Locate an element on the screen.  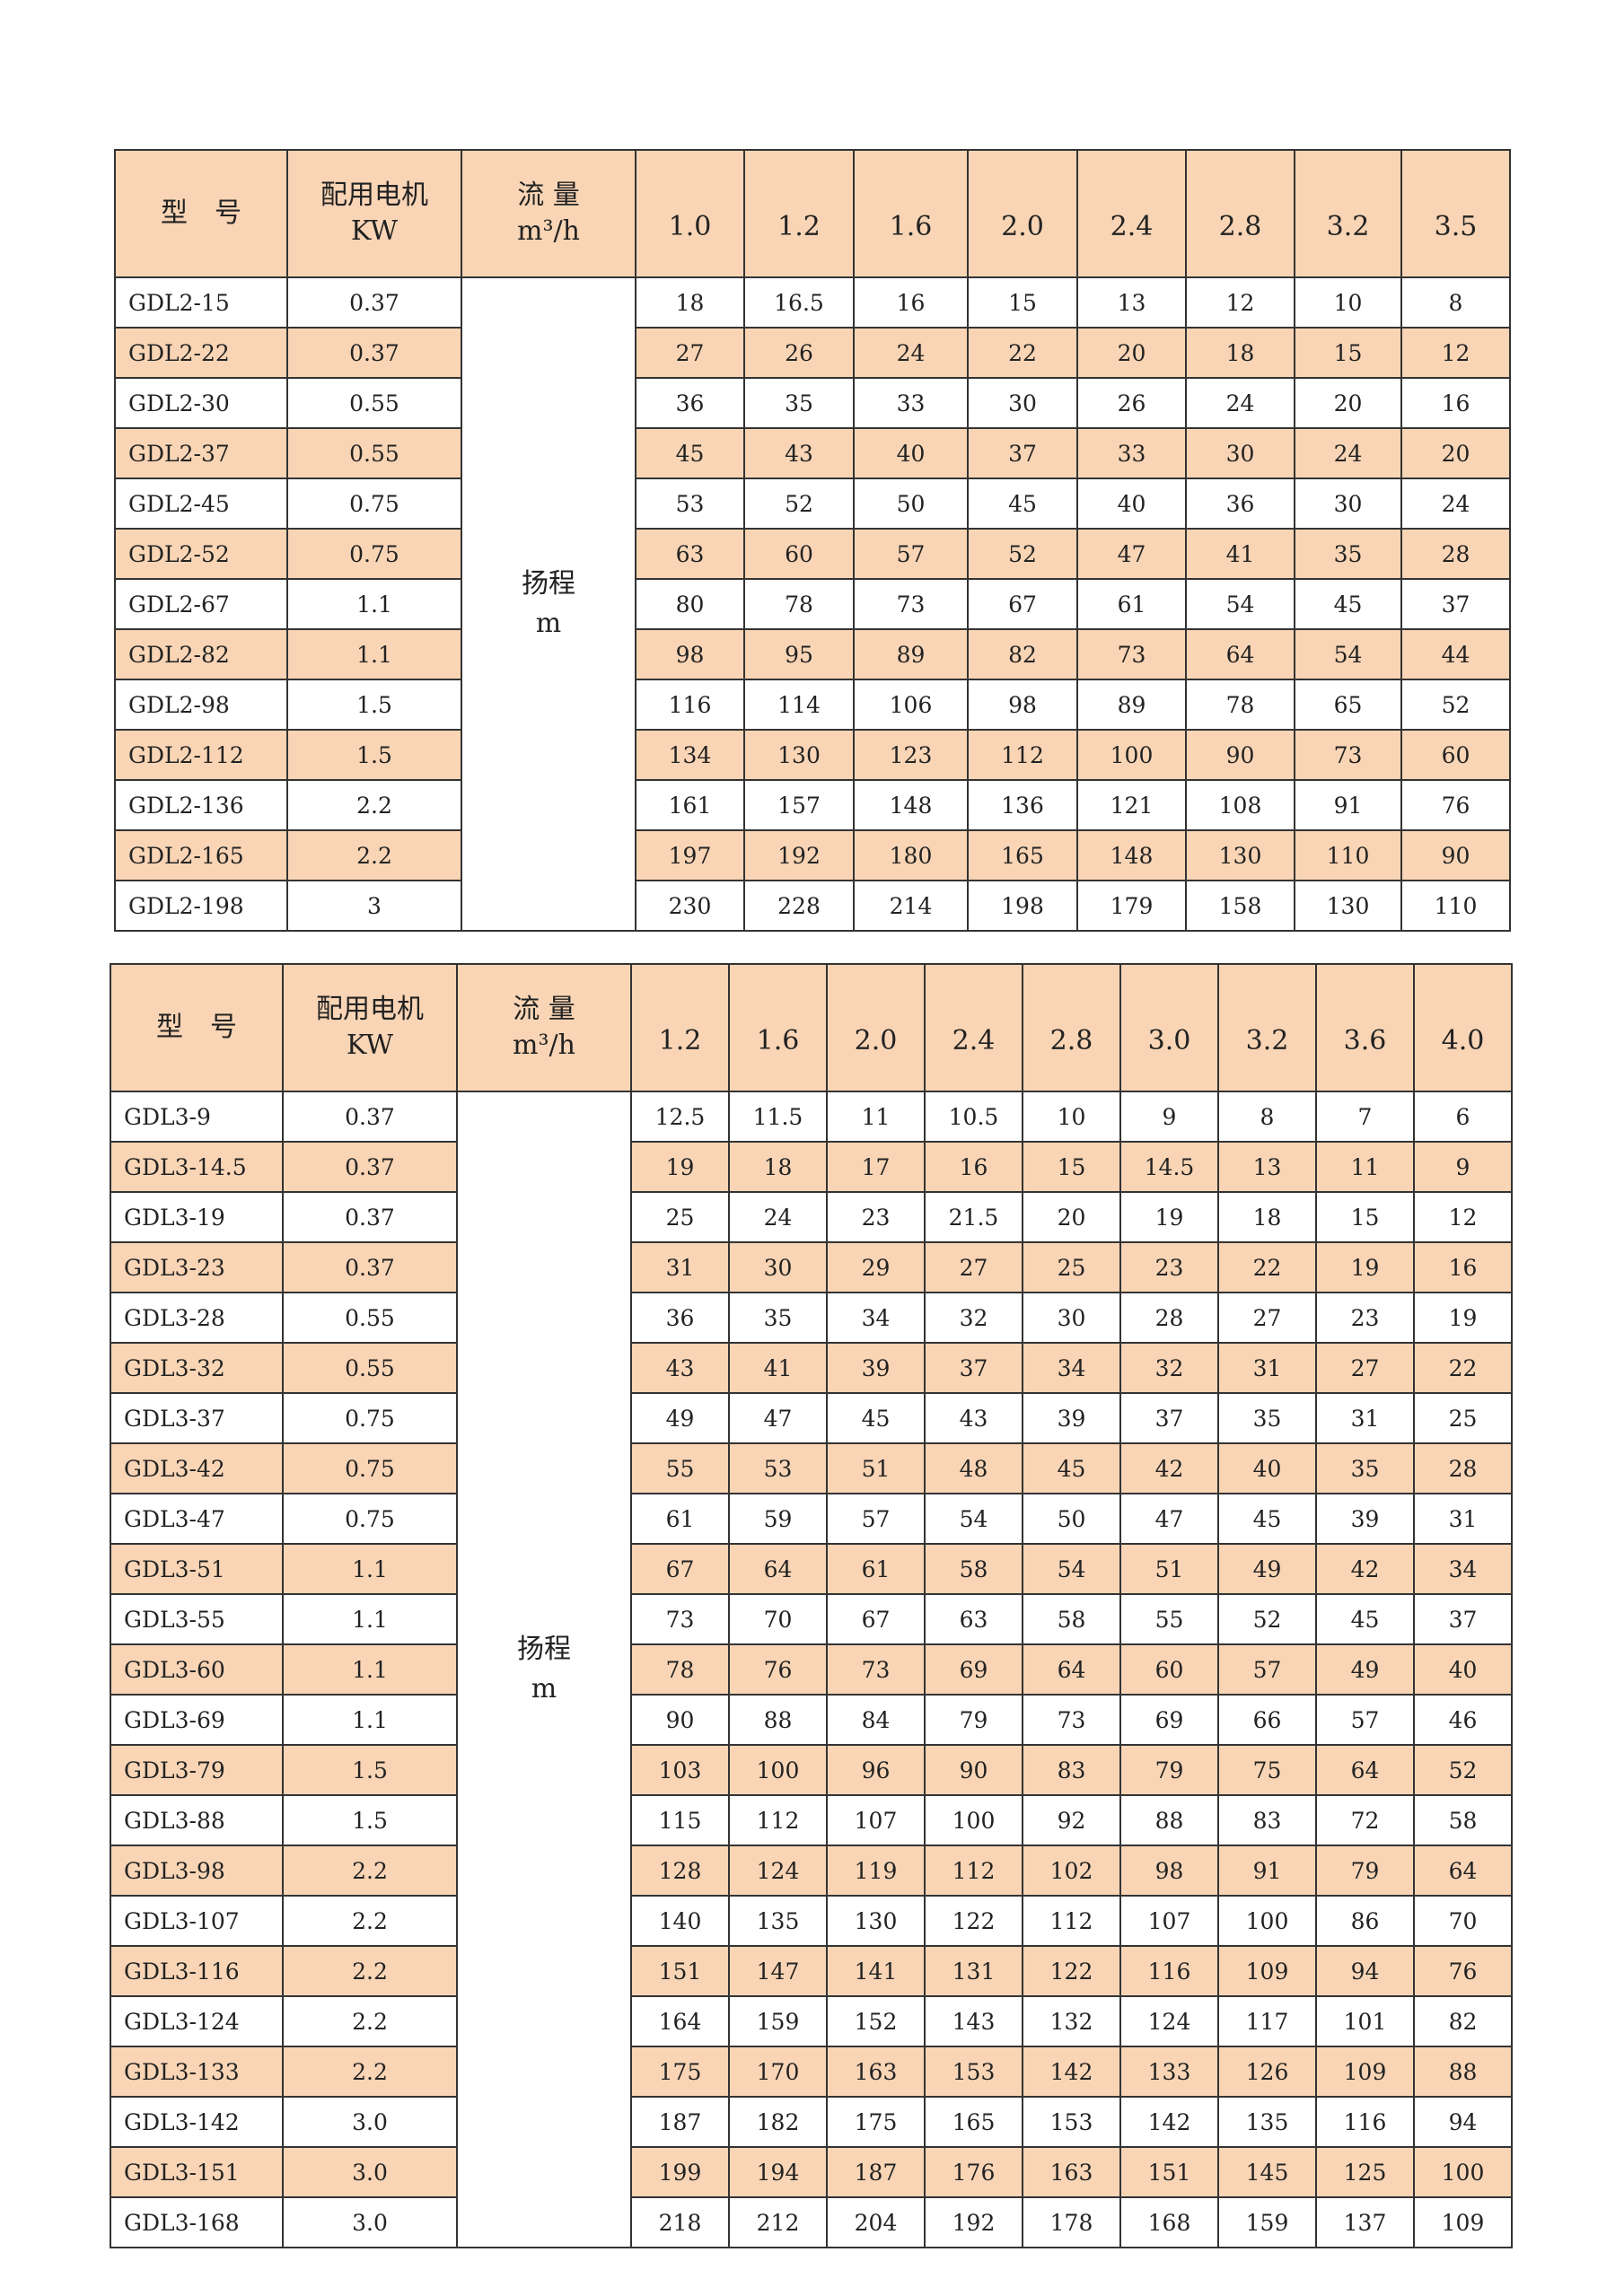
value-cell: 34 is located at coordinates (876, 1318).